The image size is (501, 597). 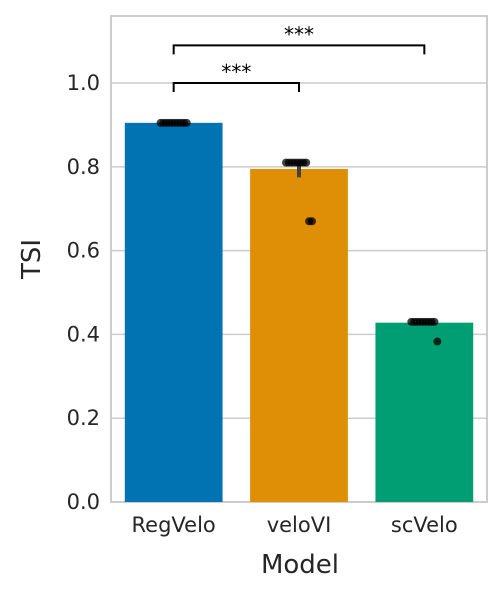 What do you see at coordinates (83, 167) in the screenshot?
I see `y-tick-label: 0.8` at bounding box center [83, 167].